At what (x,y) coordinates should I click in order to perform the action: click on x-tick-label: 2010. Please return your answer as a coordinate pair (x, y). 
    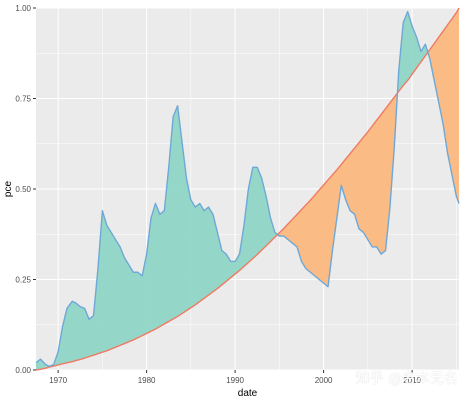
    Looking at the image, I should click on (412, 380).